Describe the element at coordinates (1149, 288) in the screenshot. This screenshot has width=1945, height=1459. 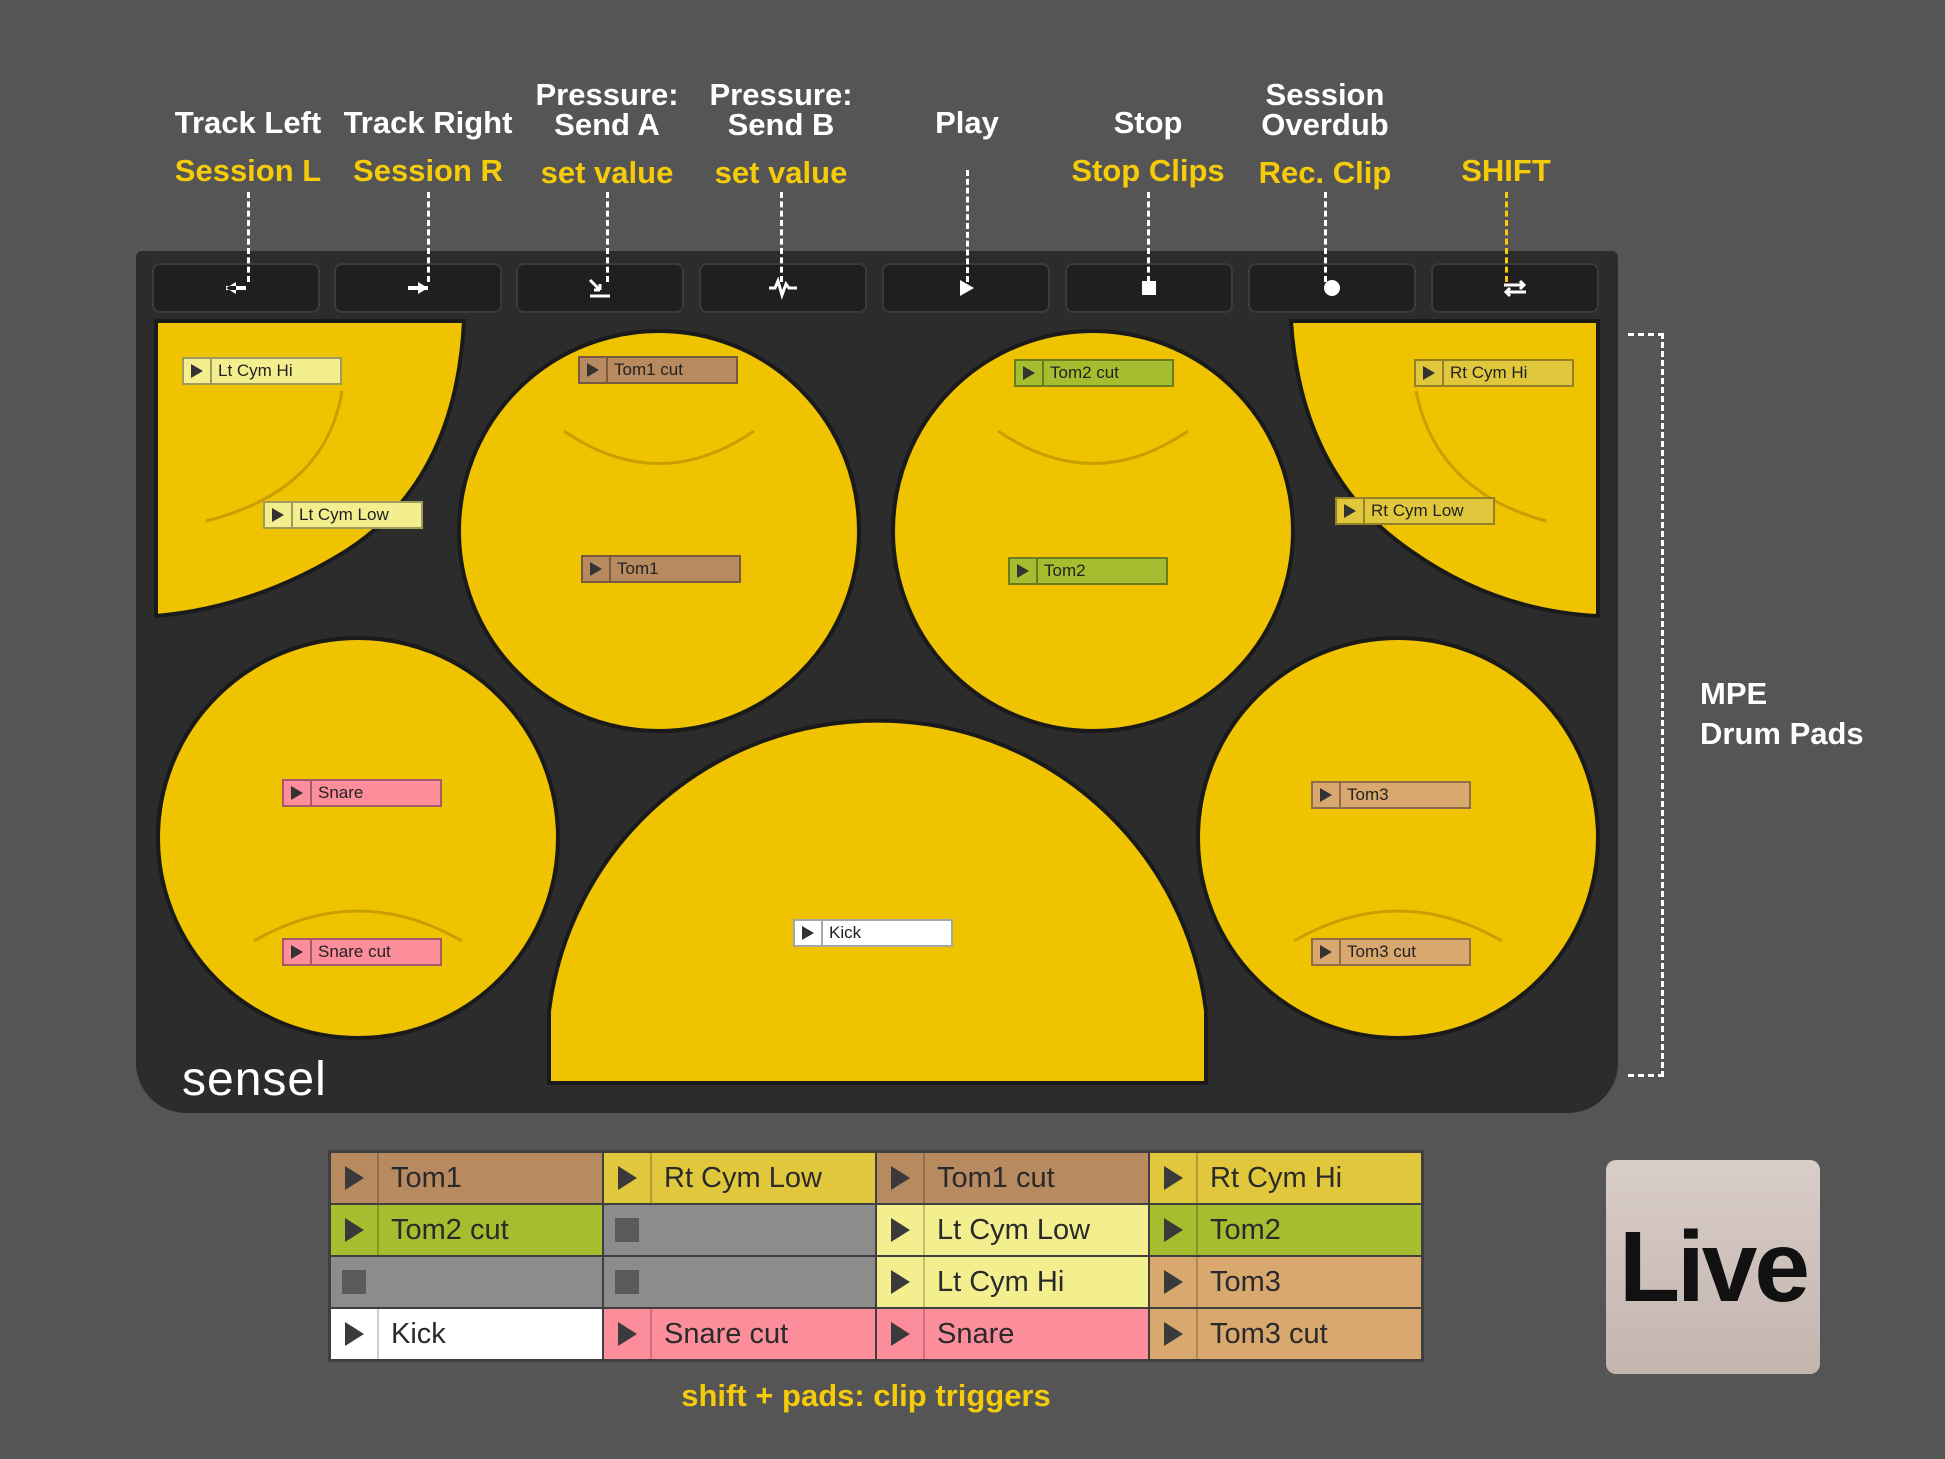
I see `stop-icon` at that location.